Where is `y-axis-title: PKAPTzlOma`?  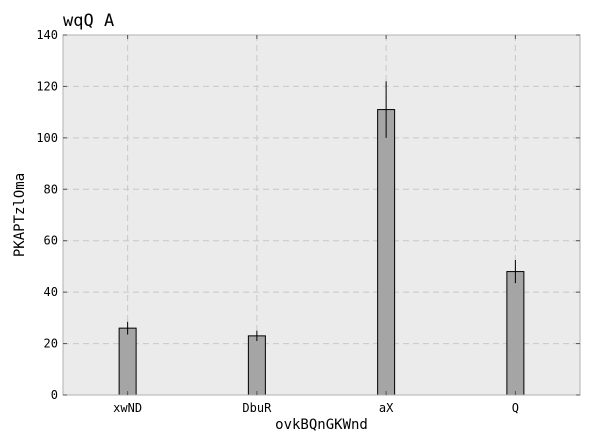
y-axis-title: PKAPTzlOma is located at coordinates (20, 215).